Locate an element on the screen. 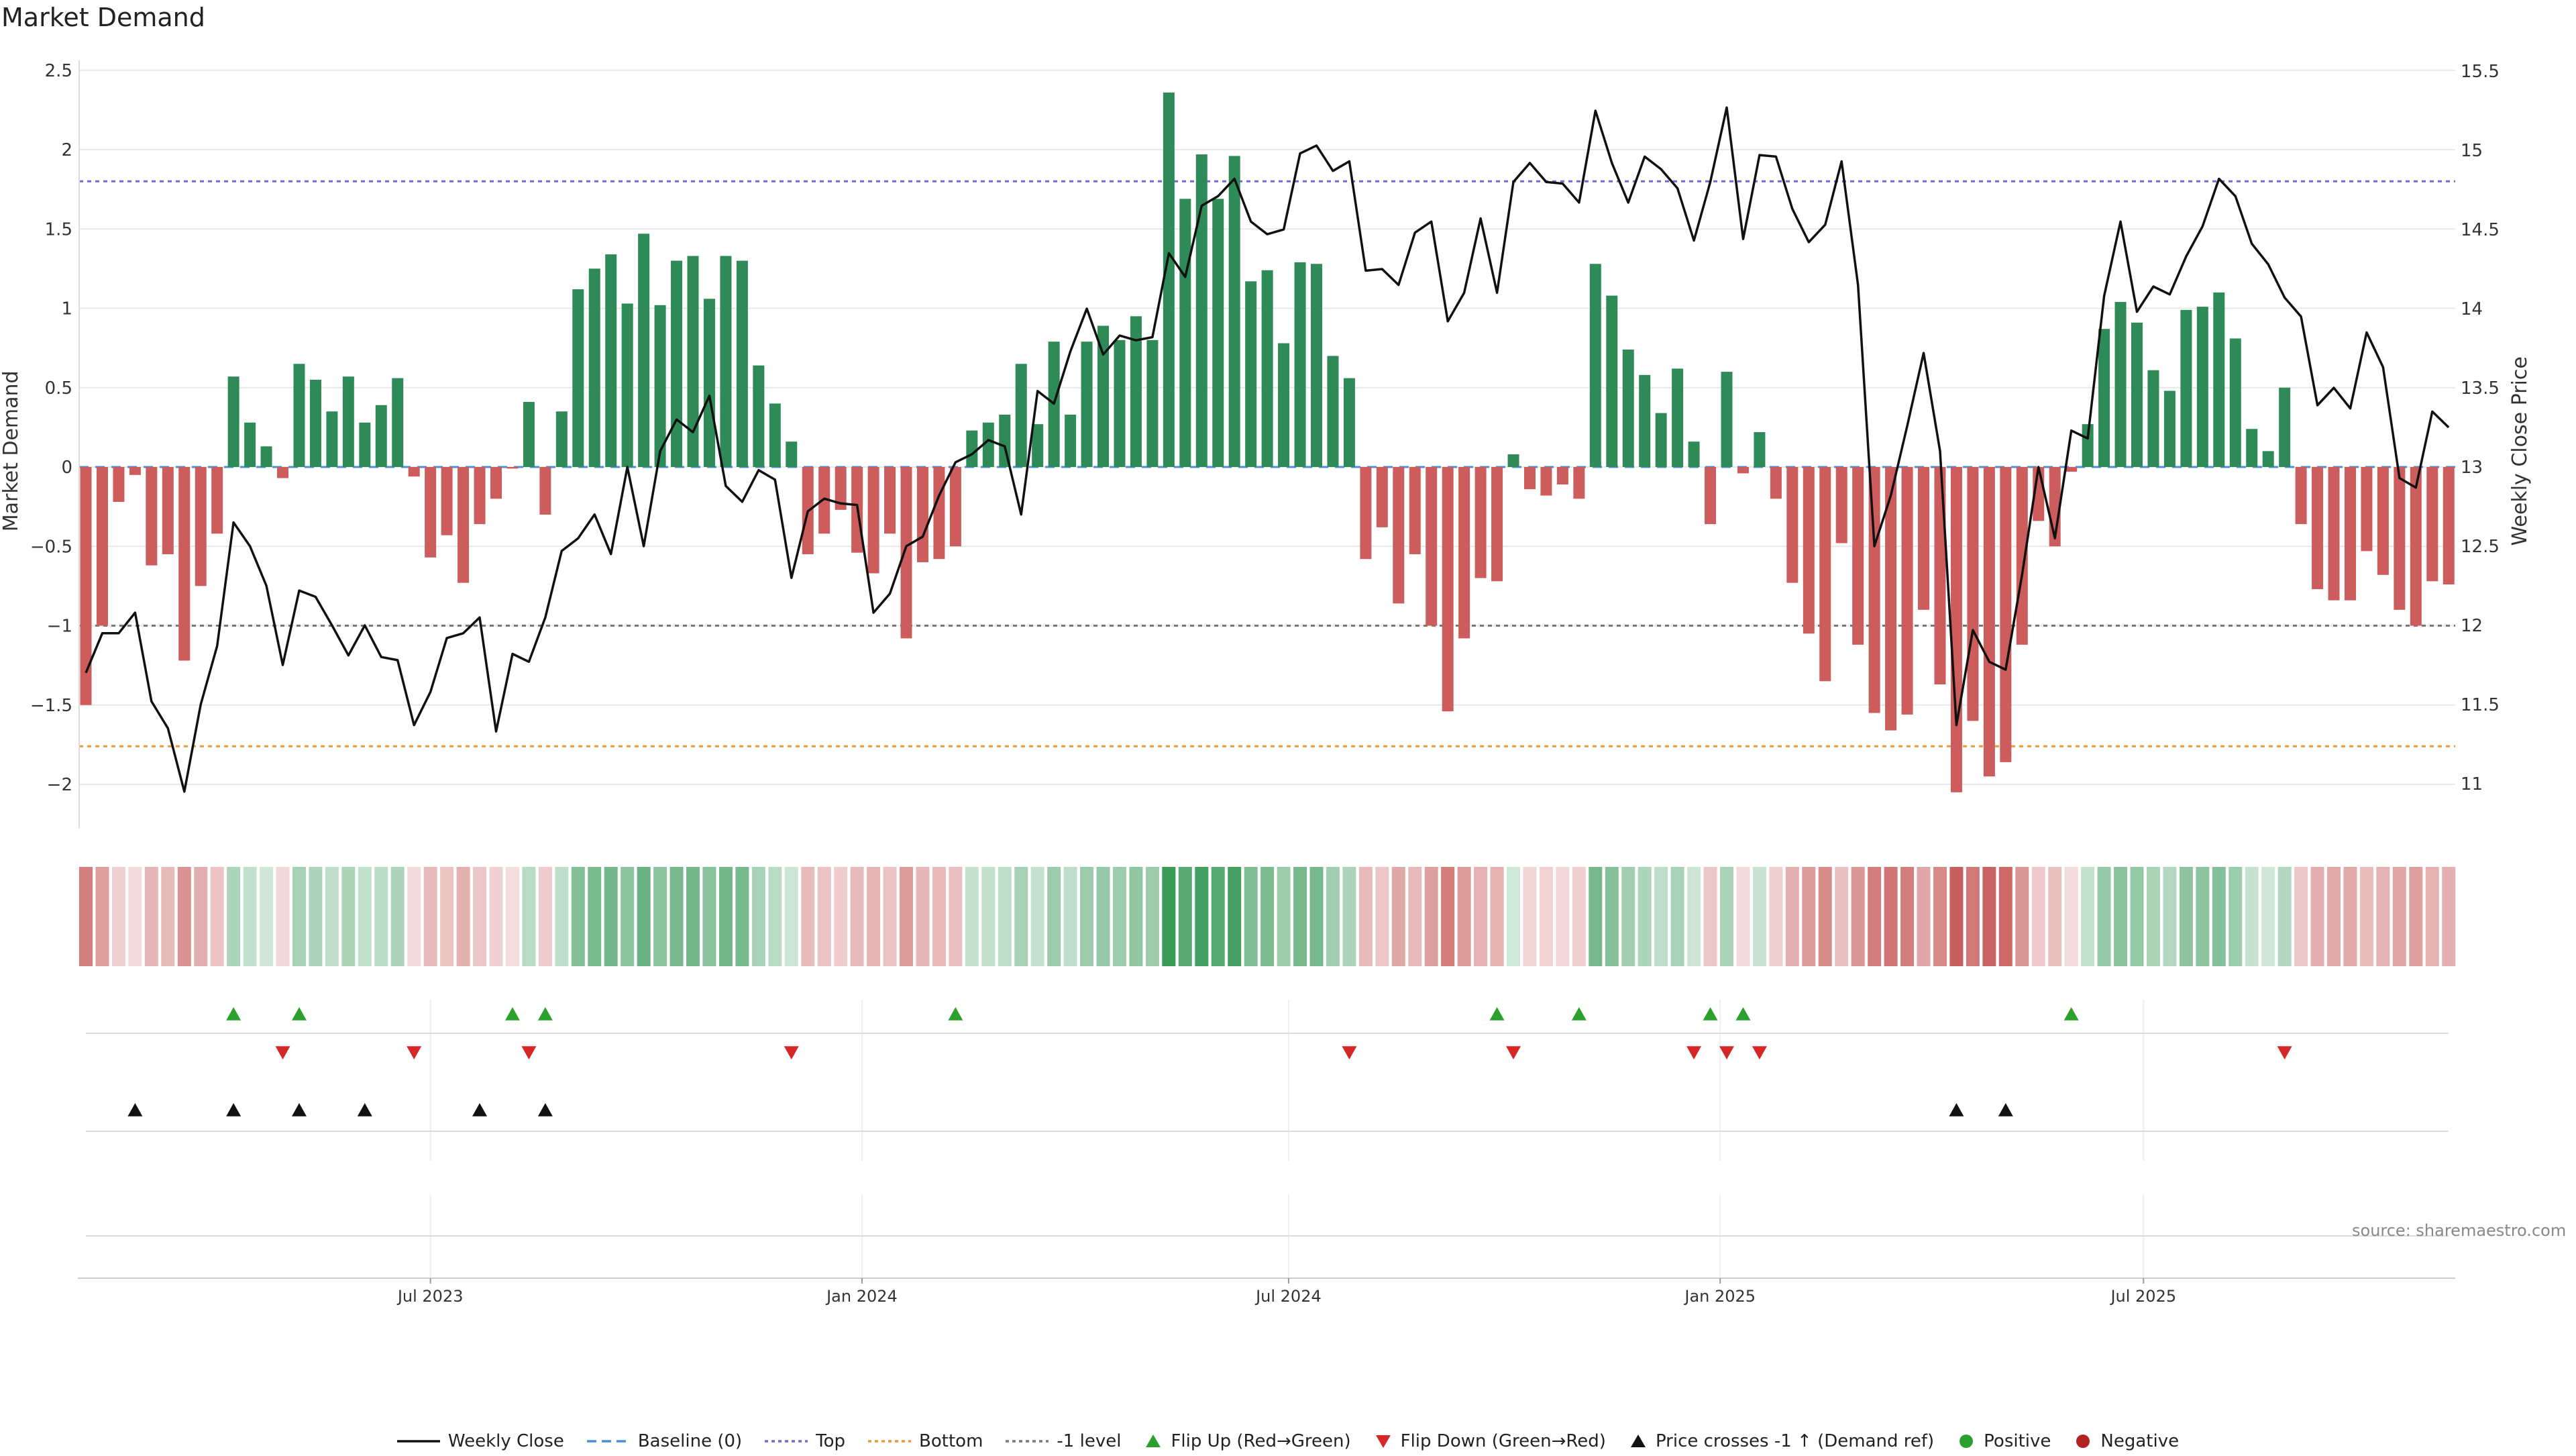 This screenshot has height=1456, width=2576. x-tick-label: Jan 2025 is located at coordinates (1719, 1296).